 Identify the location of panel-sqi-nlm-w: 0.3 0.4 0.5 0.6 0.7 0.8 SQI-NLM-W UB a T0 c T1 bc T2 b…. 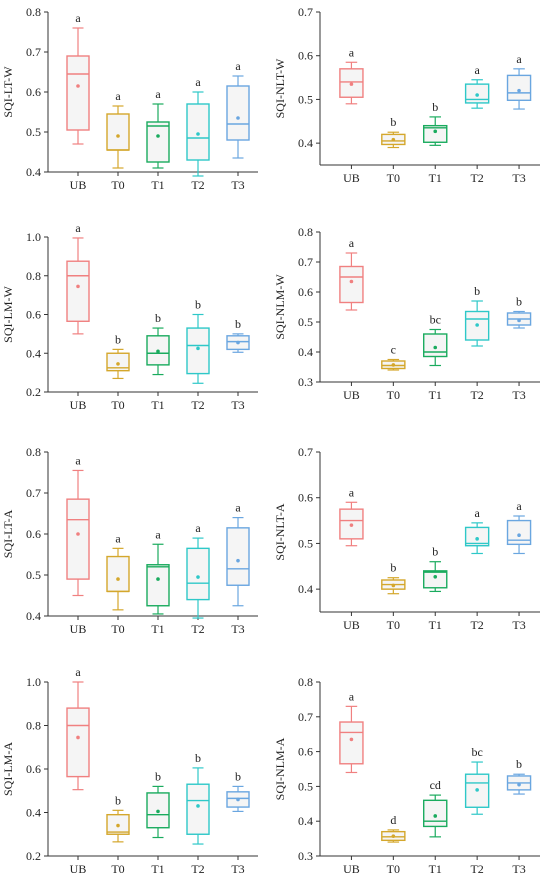
(406, 313).